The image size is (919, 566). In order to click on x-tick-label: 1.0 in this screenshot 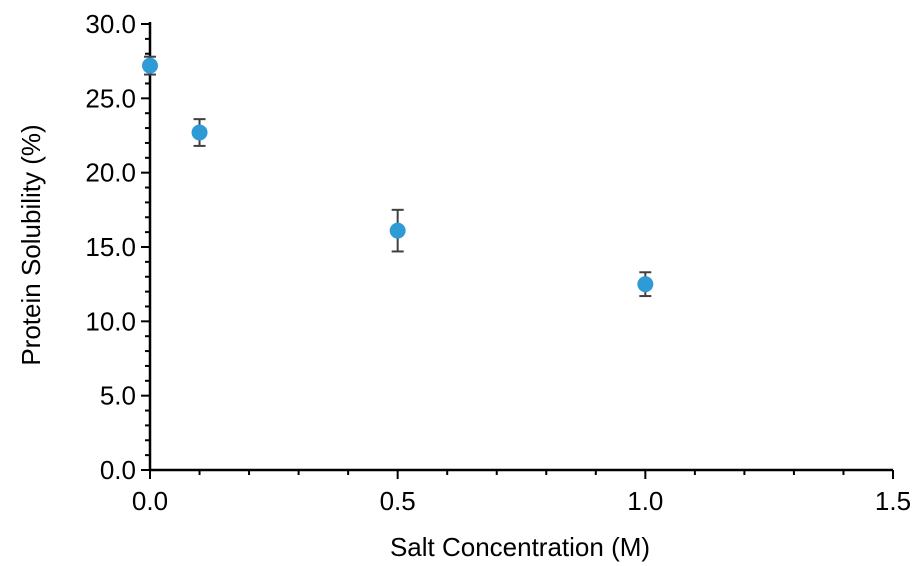, I will do `click(645, 501)`.